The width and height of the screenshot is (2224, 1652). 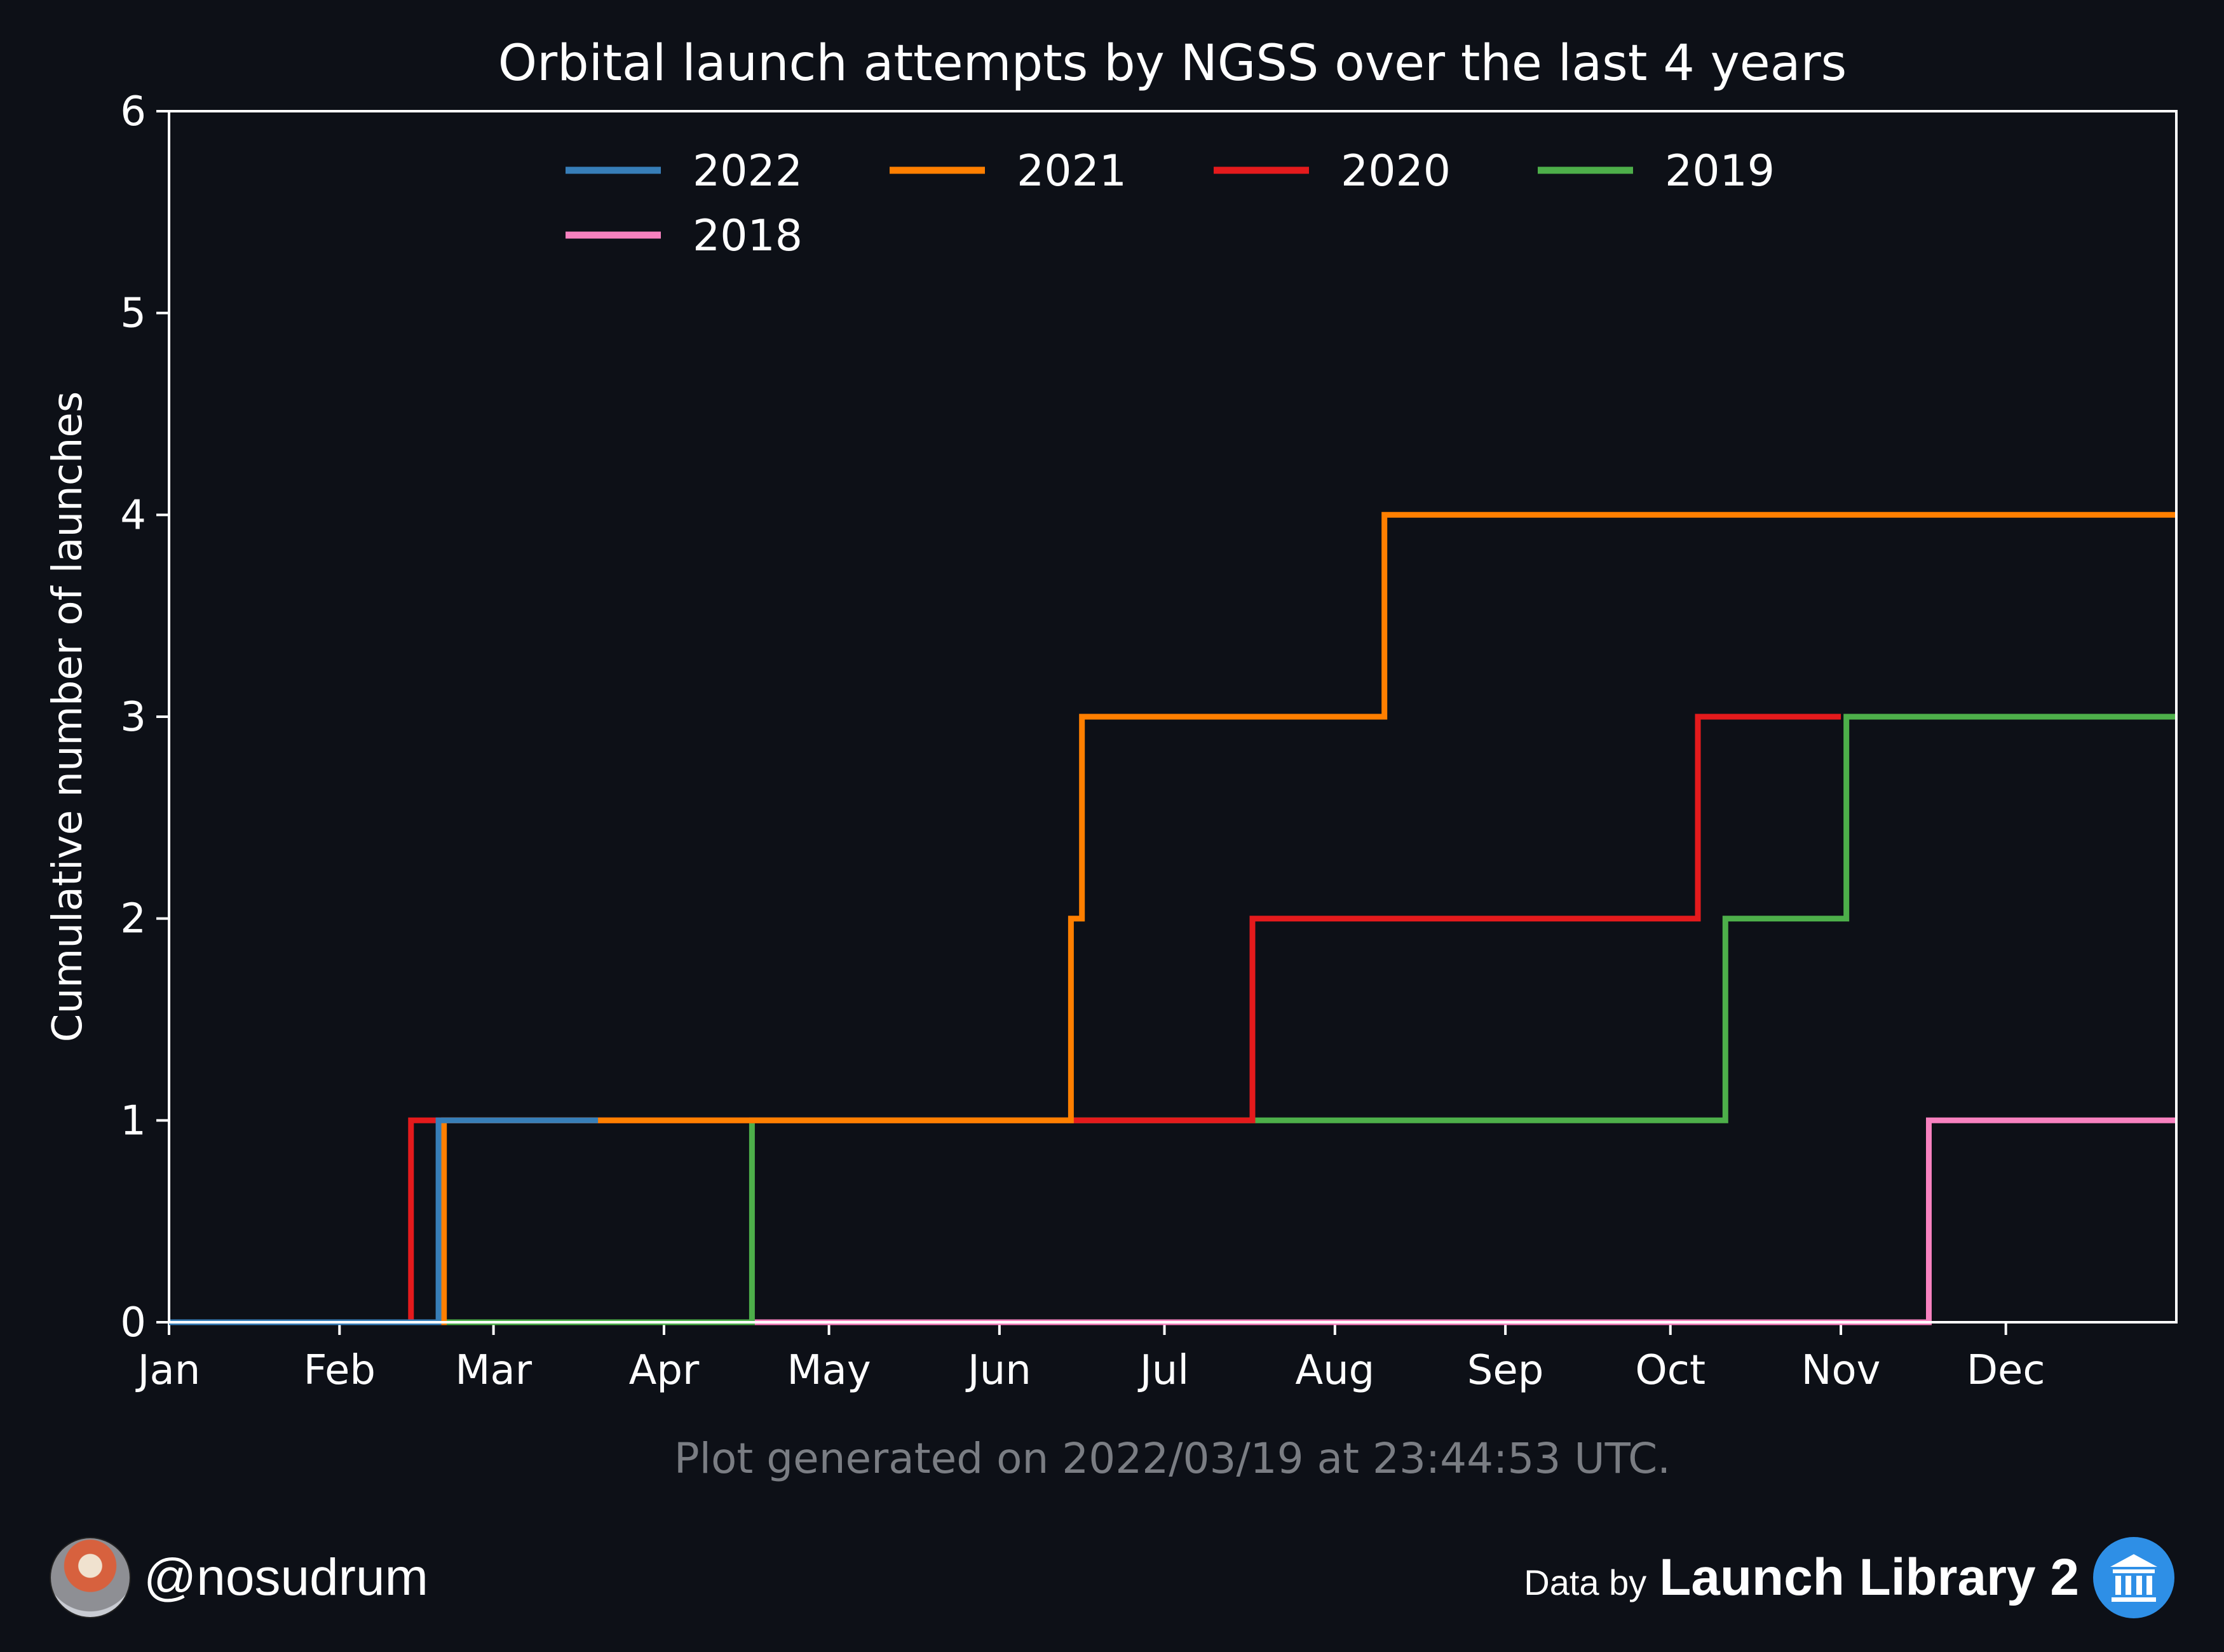 I want to click on library-name: Launch Library 2, so click(x=1869, y=1577).